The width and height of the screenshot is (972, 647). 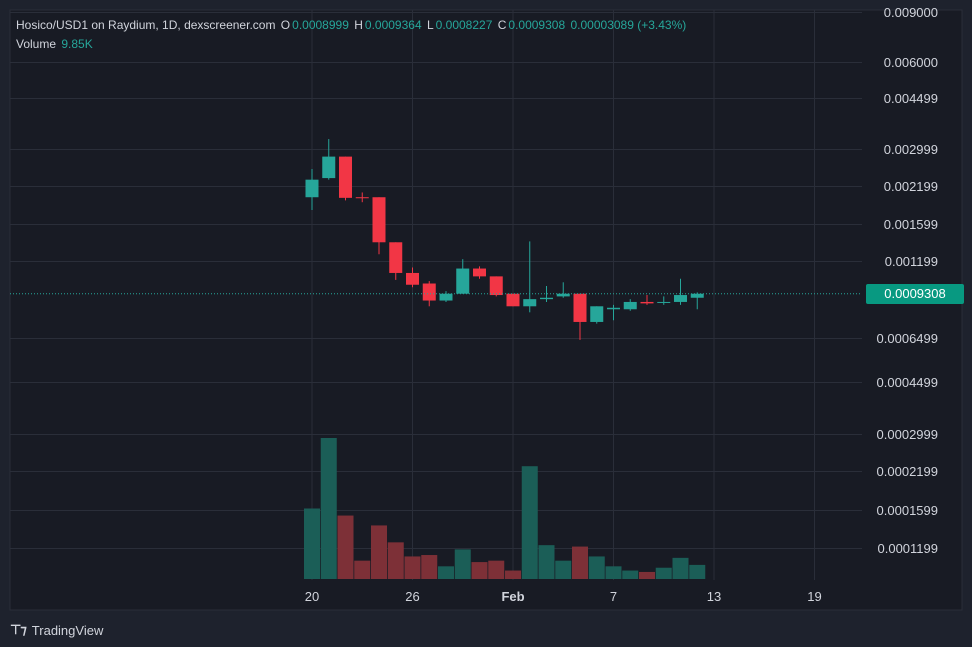 What do you see at coordinates (613, 596) in the screenshot?
I see `time-axis-label: 7` at bounding box center [613, 596].